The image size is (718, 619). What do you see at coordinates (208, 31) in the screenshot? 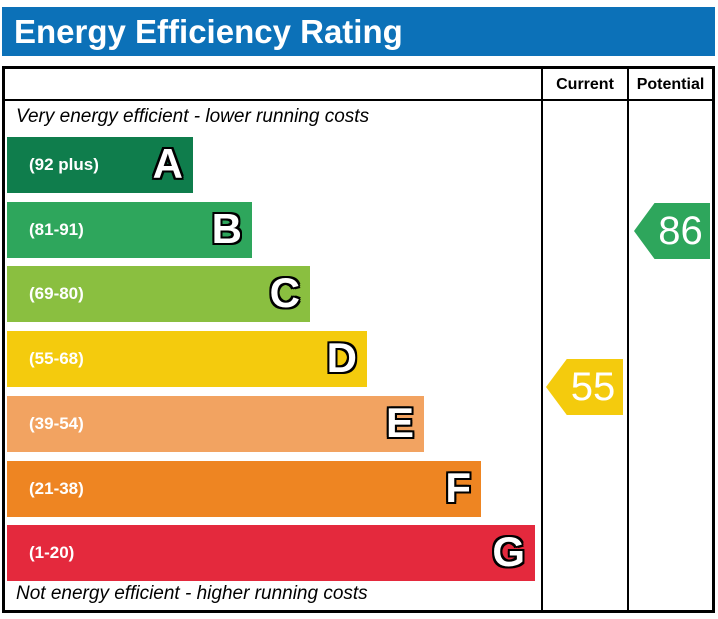
I see `page-title: Energy Efficiency Rating` at bounding box center [208, 31].